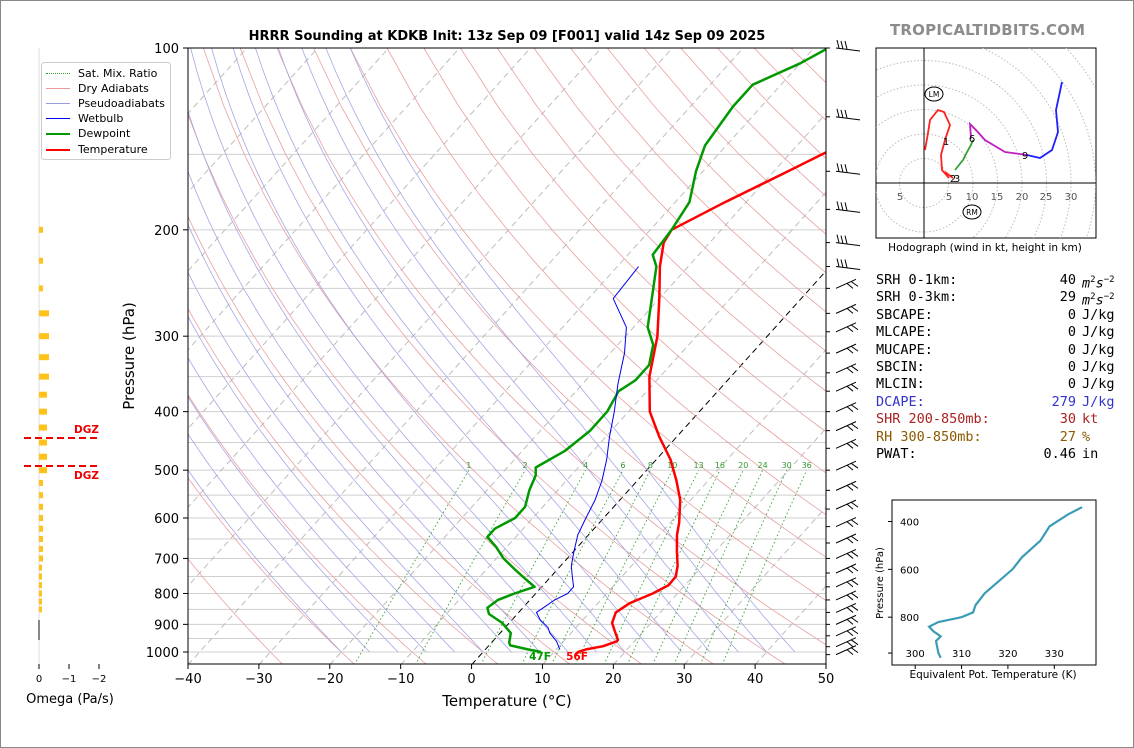  Describe the element at coordinates (88, 133) in the screenshot. I see `legend-item-dewpoint: Dewpoint` at that location.